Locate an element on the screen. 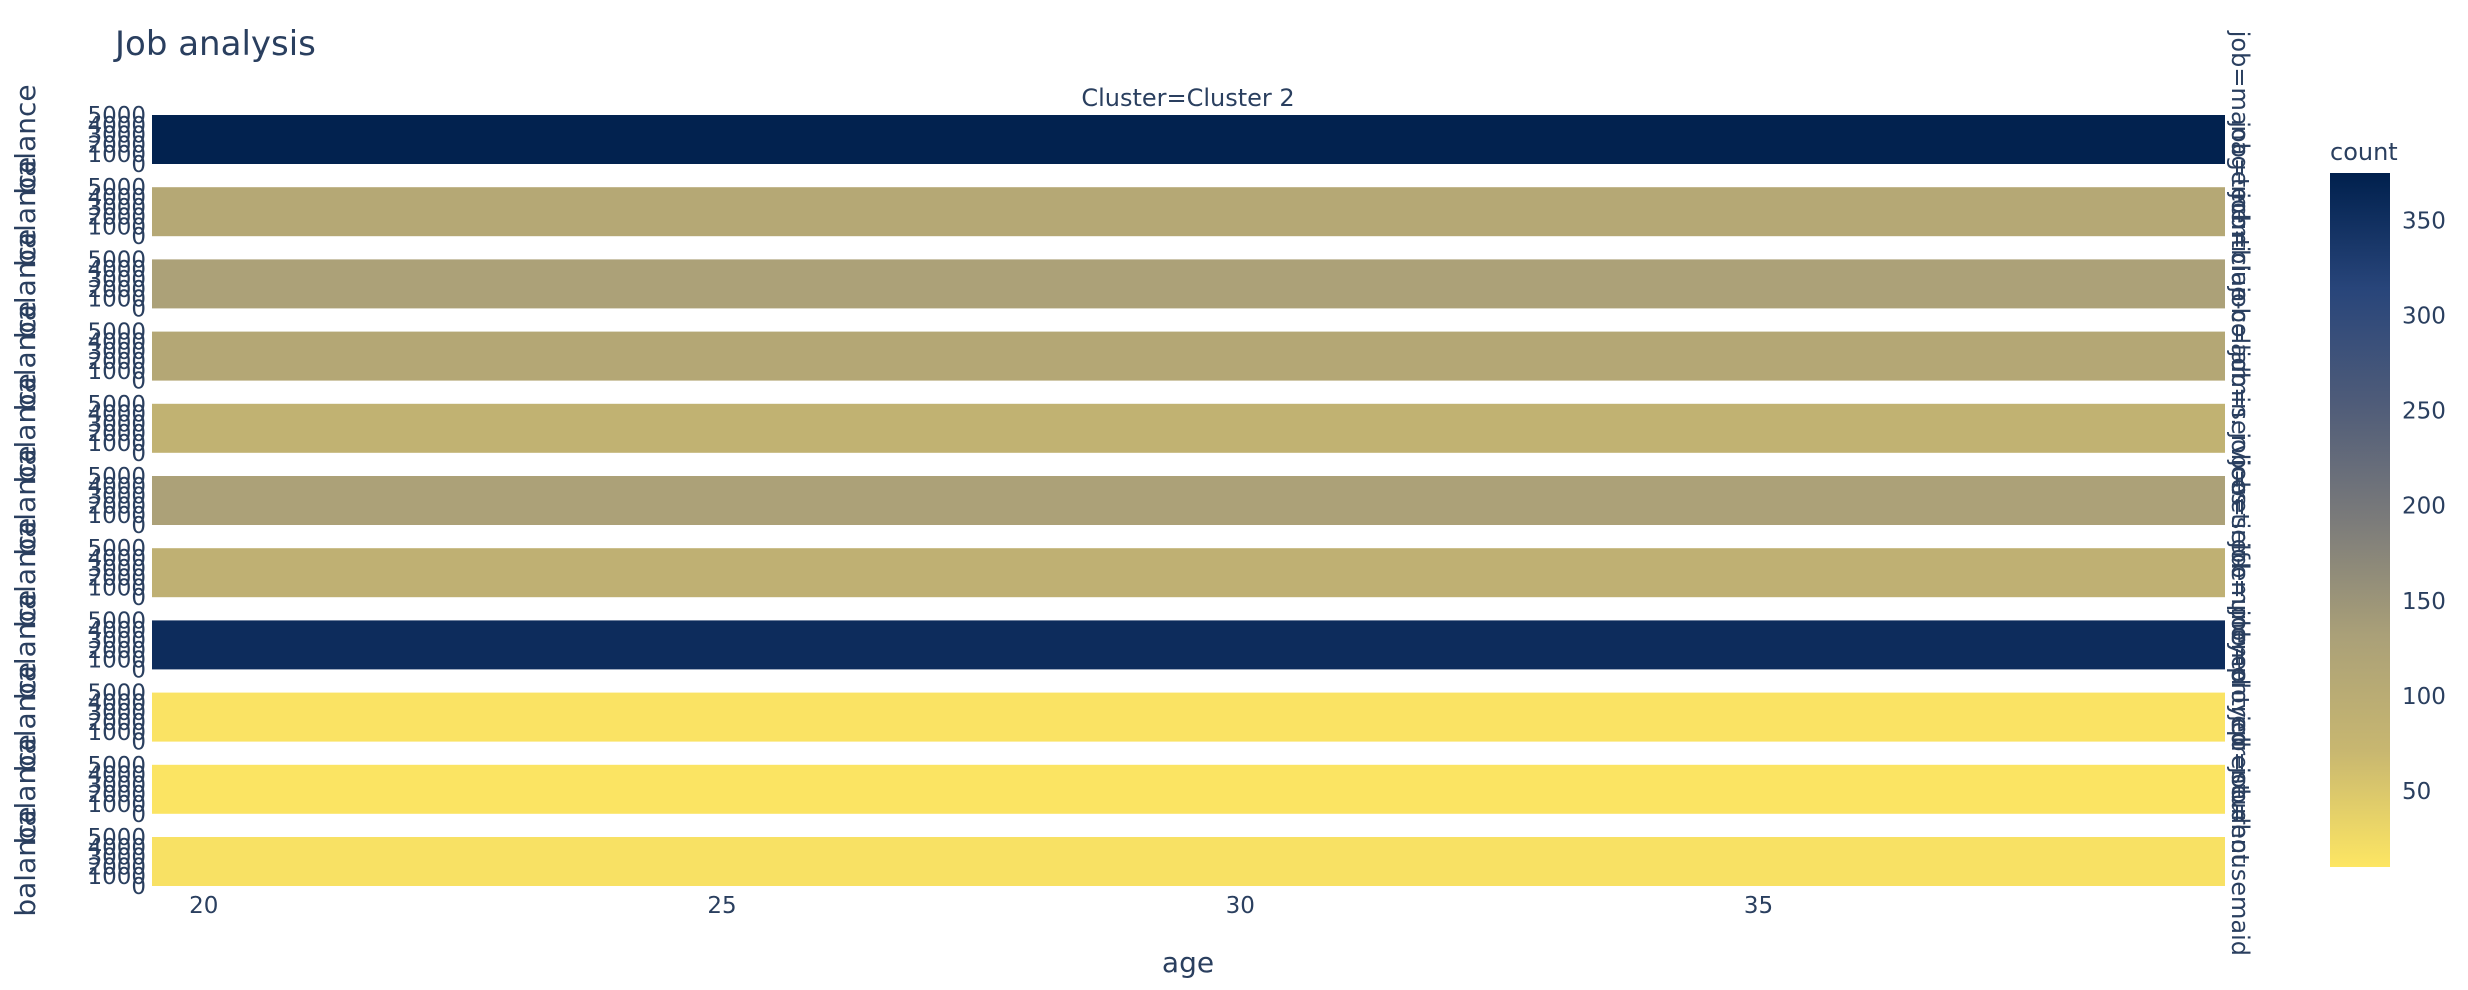 This screenshot has height=990, width=2468. facet-row-label: job=student is located at coordinates (2240, 788).